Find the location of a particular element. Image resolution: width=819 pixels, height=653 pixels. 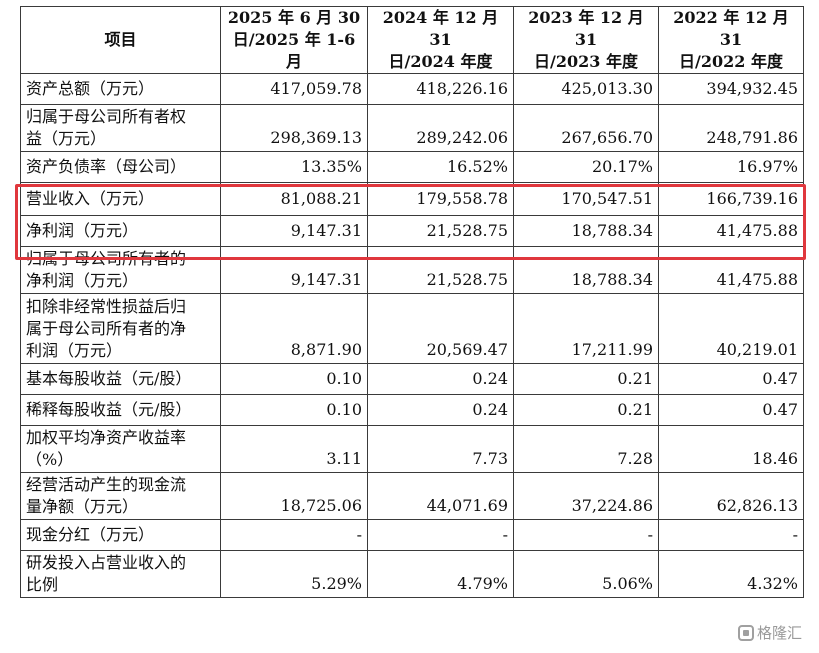

row-value: 170,547.51 is located at coordinates (586, 199).